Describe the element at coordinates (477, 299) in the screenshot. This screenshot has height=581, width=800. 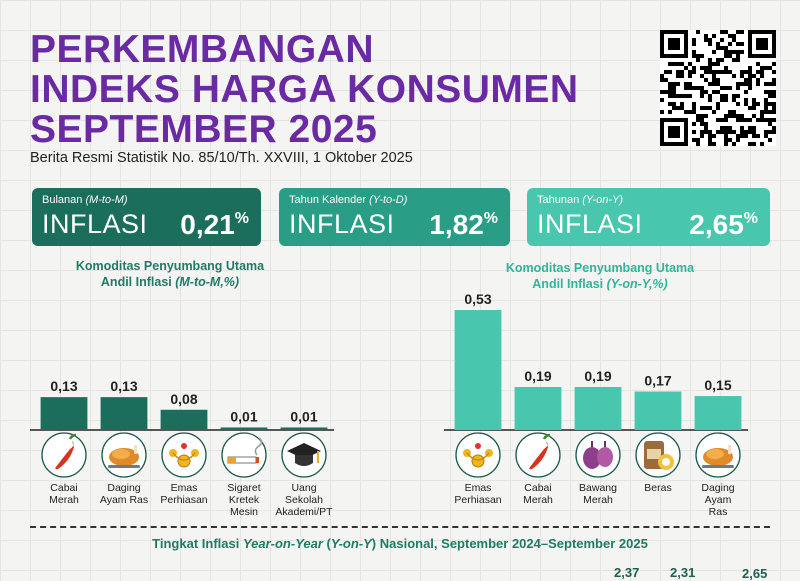
I see `chart-1-value-label: 0,53` at that location.